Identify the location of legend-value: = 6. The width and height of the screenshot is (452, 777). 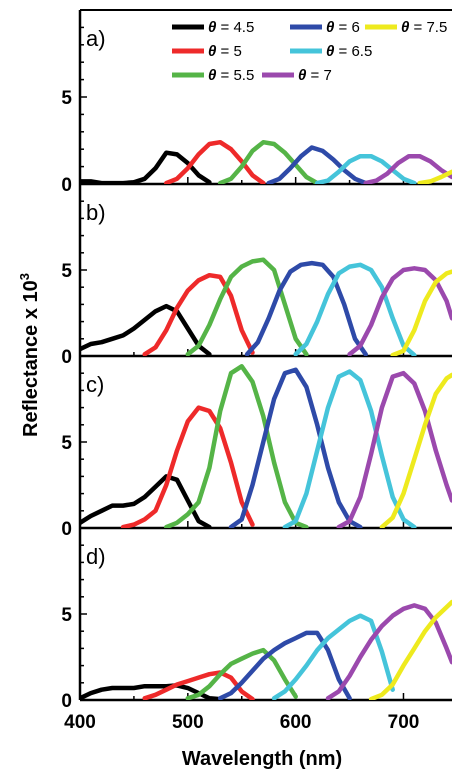
(346, 27).